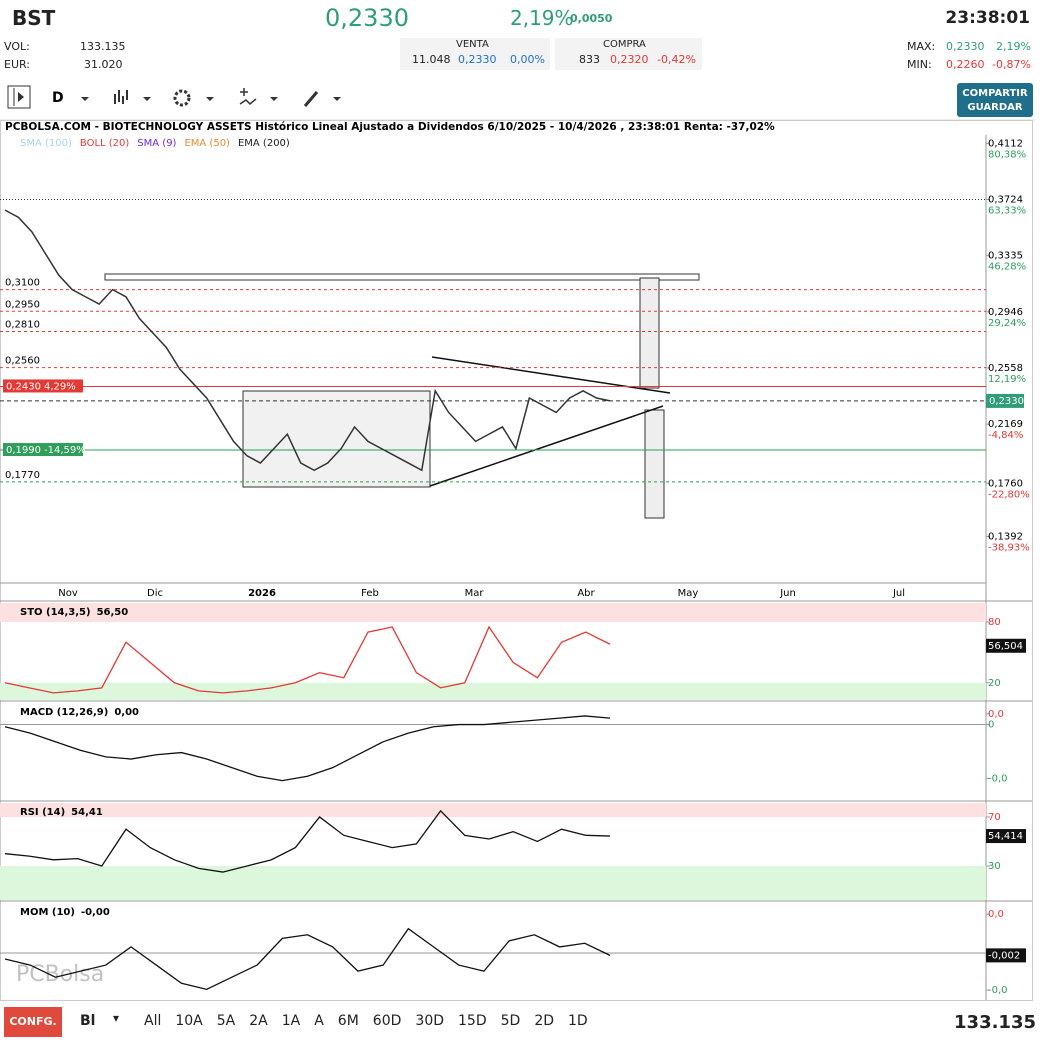 This screenshot has height=1043, width=1048. What do you see at coordinates (121, 97) in the screenshot?
I see `candle-icon` at bounding box center [121, 97].